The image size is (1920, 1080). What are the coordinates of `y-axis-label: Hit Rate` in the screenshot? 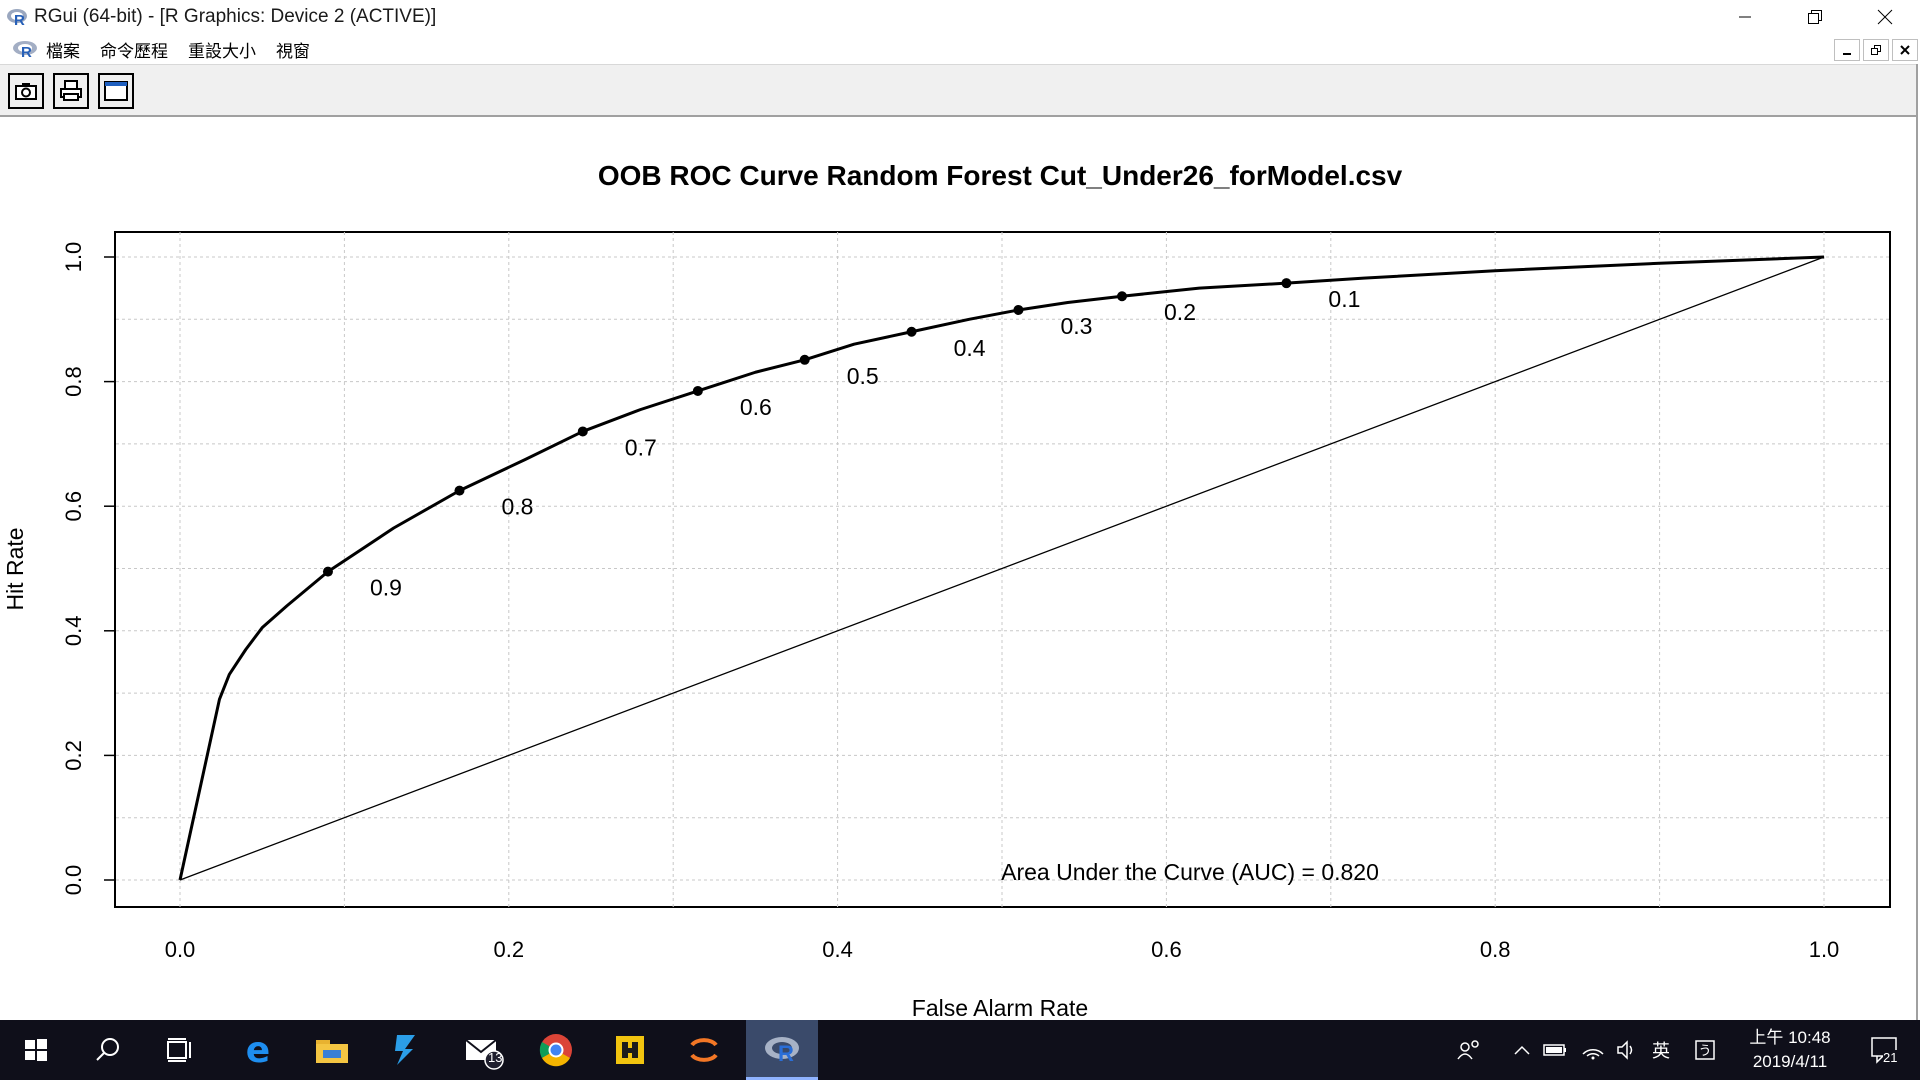 It's located at (15, 568).